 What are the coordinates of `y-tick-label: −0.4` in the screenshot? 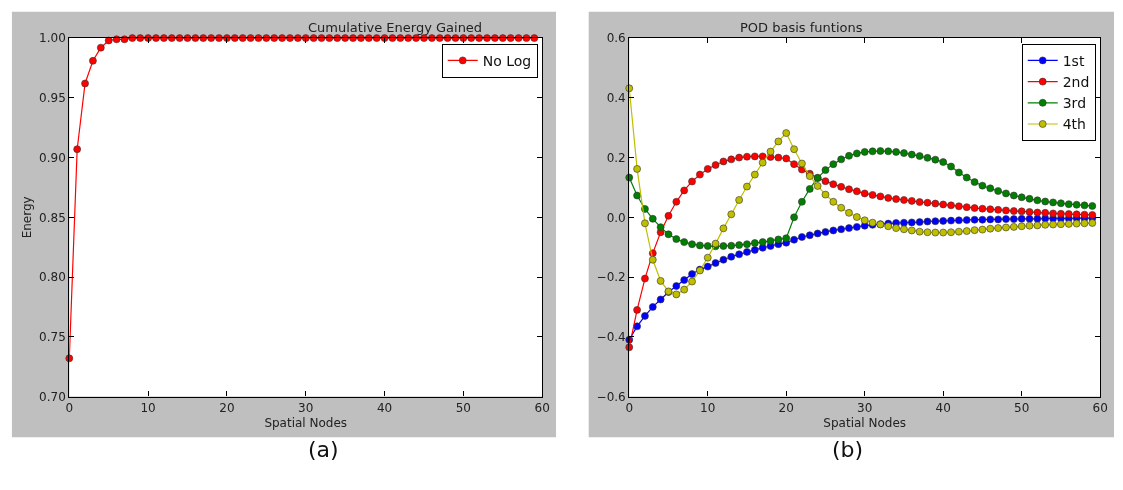 It's located at (611, 337).